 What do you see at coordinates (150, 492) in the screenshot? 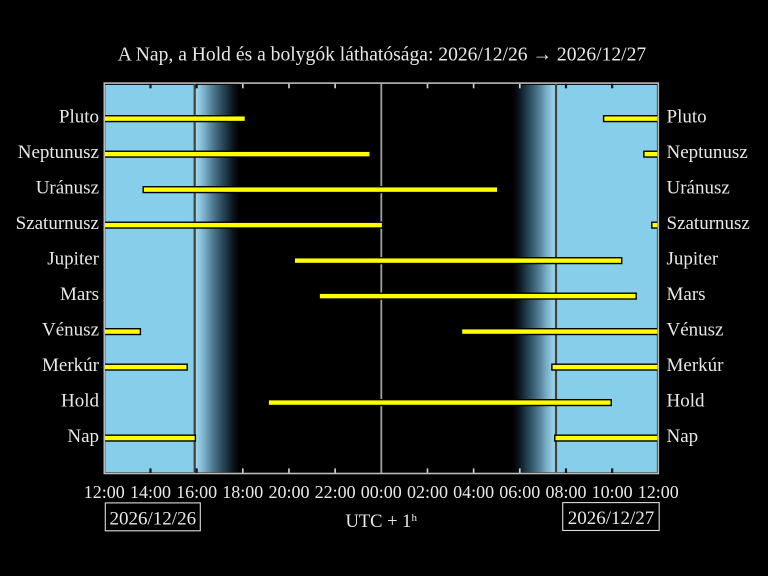
I see `svg-text: 14:00` at bounding box center [150, 492].